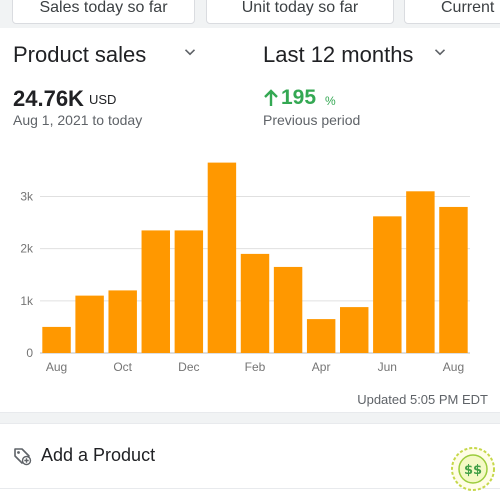 Image resolution: width=500 pixels, height=500 pixels. I want to click on updated-timestamp: Updated 5:05 PM EDT, so click(422, 399).